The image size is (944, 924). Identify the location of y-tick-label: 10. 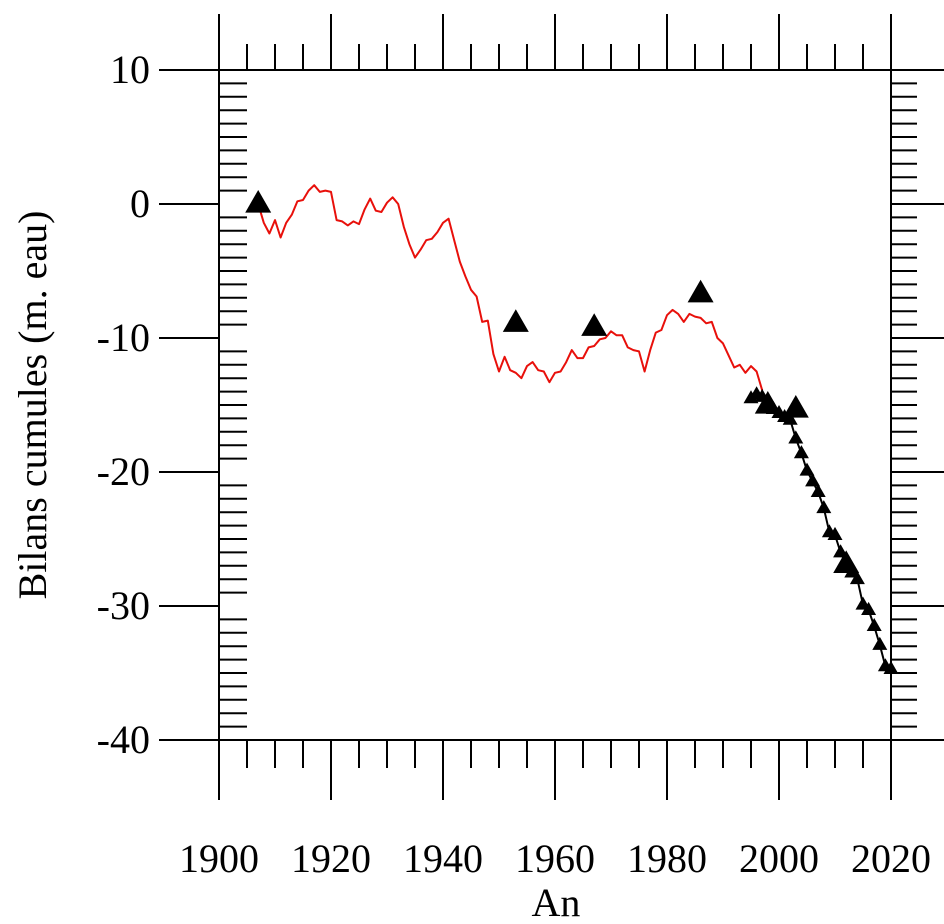
(130, 69).